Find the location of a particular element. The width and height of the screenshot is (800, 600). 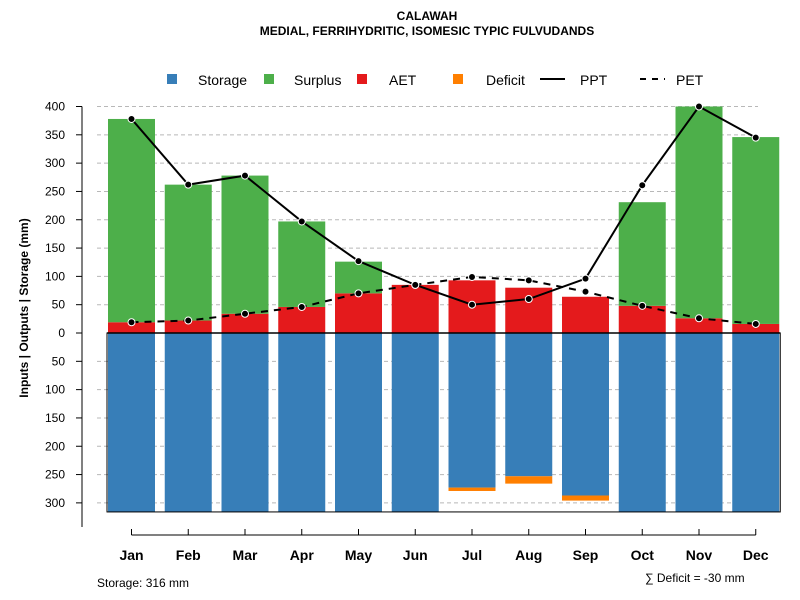

point-ppt-Jun is located at coordinates (415, 284).